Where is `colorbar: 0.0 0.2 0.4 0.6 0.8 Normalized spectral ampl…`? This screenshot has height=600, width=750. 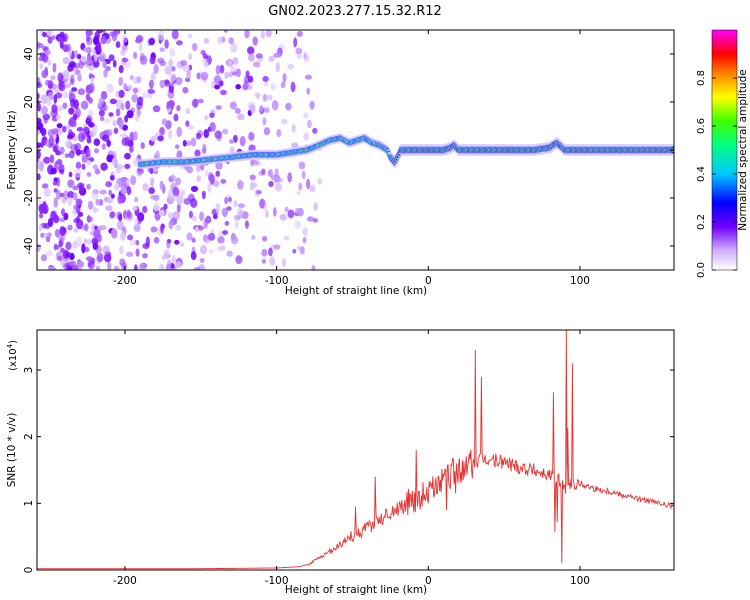
colorbar: 0.0 0.2 0.4 0.6 0.8 Normalized spectral ampl… is located at coordinates (722, 153).